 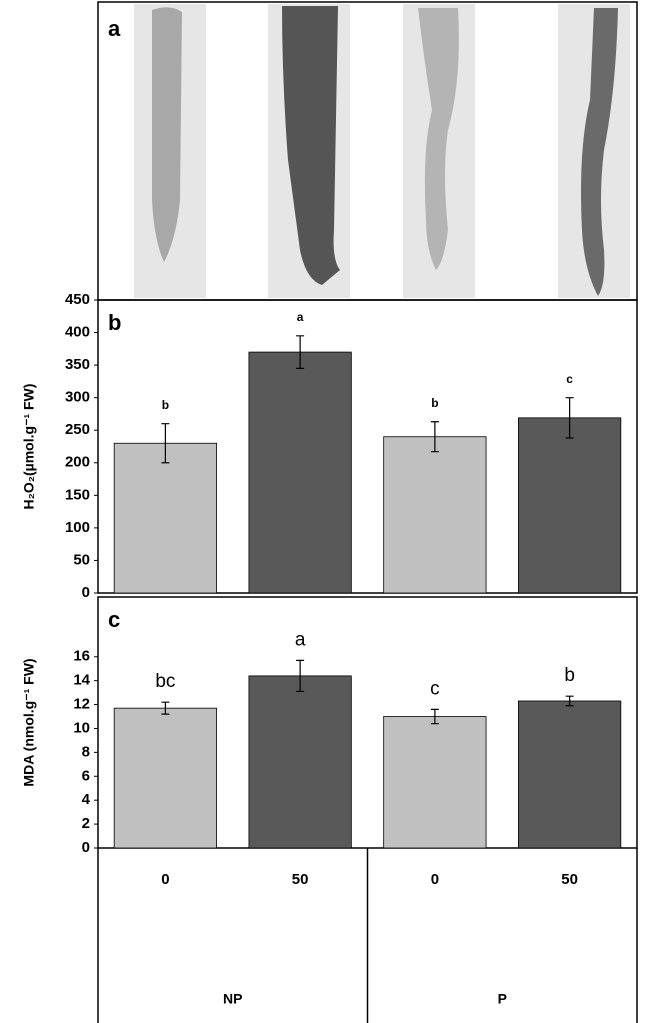 What do you see at coordinates (114, 322) in the screenshot?
I see `panel-label: b` at bounding box center [114, 322].